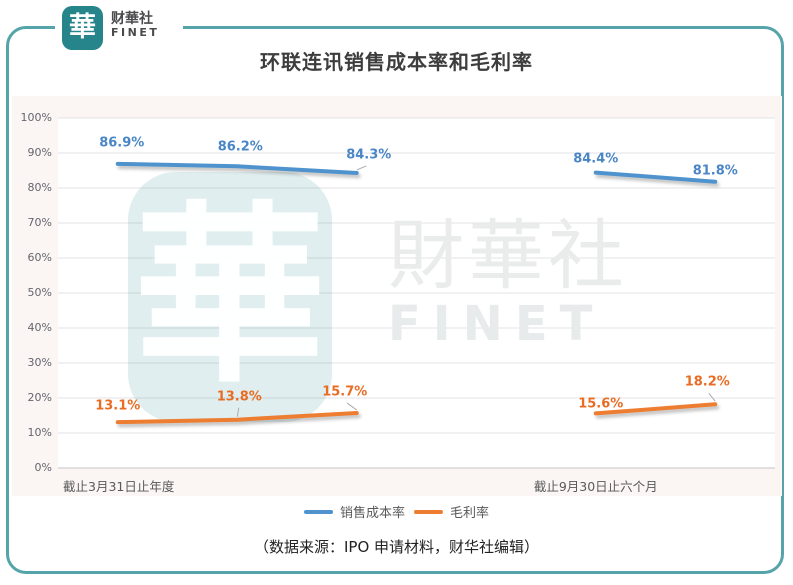 This screenshot has height=585, width=793. I want to click on watermark-tile-icon: 華, so click(230, 297).